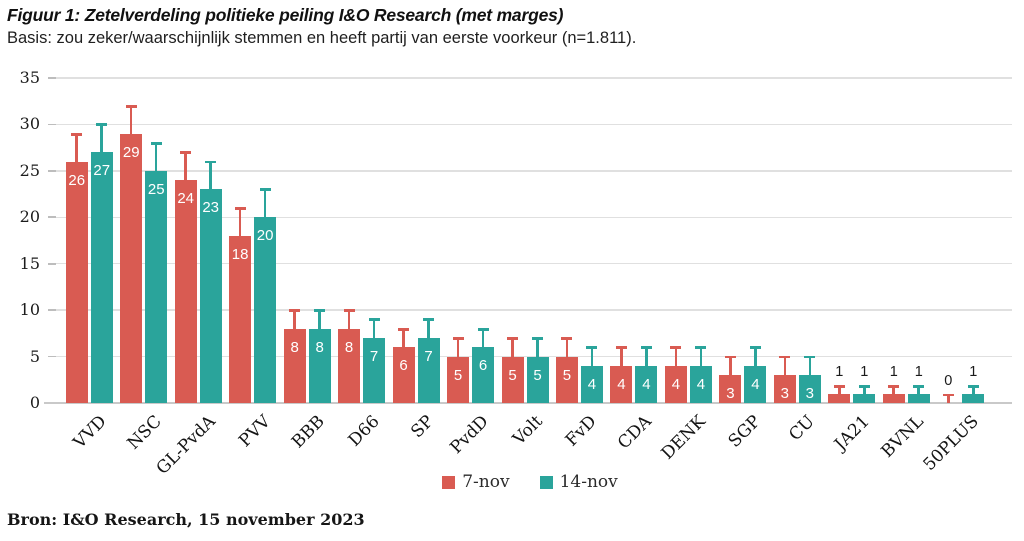 Image resolution: width=1024 pixels, height=541 pixels. Describe the element at coordinates (592, 359) in the screenshot. I see `error-bar-stem-14-nov-FvD` at that location.